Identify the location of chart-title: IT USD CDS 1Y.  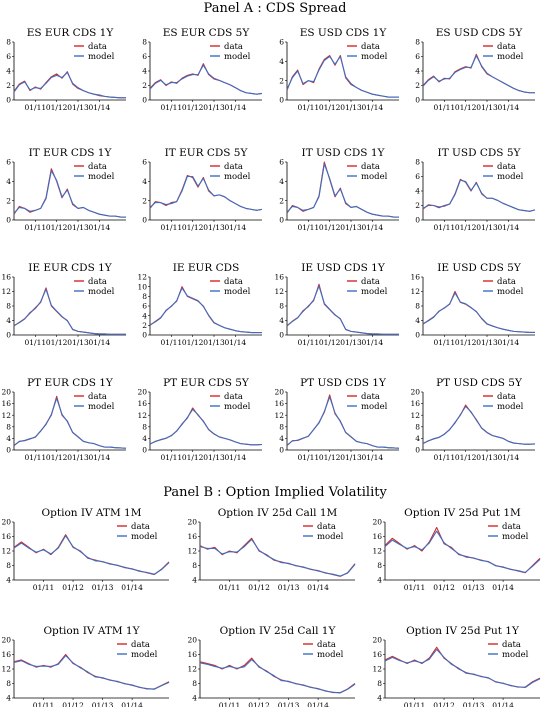
(344, 153).